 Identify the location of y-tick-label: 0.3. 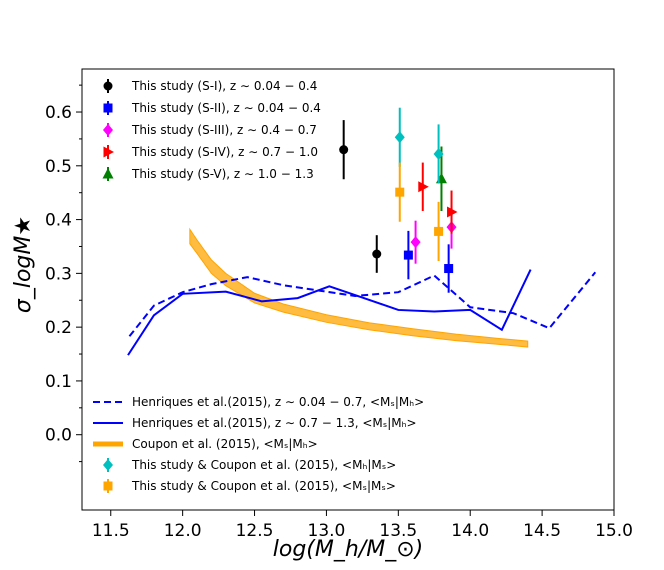
(58, 274).